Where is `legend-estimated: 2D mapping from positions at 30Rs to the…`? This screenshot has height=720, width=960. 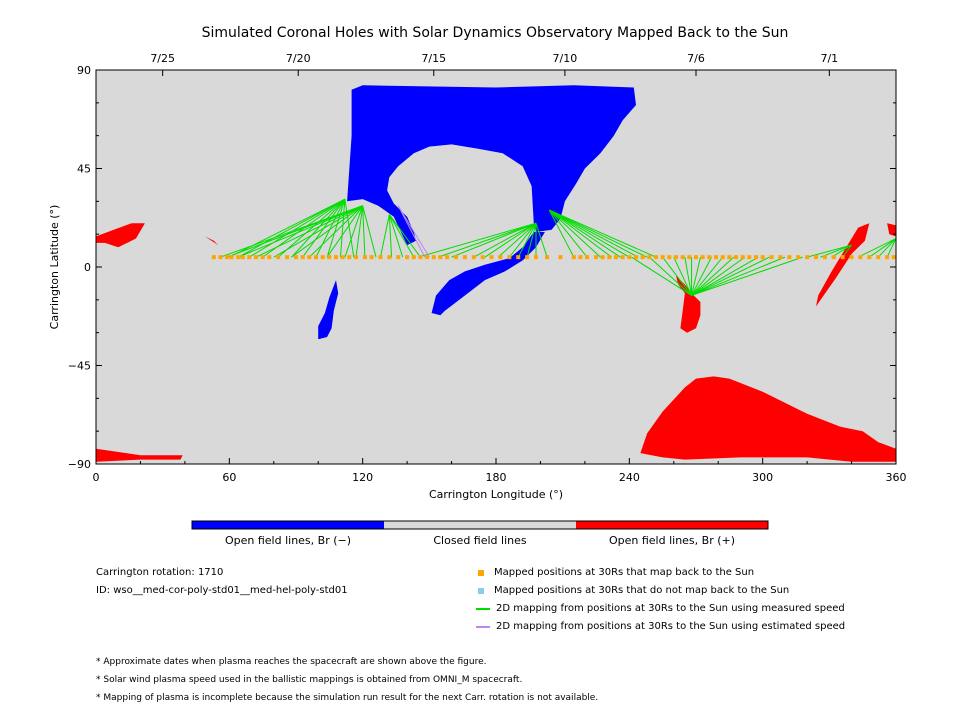 legend-estimated: 2D mapping from positions at 30Rs to the… is located at coordinates (660, 626).